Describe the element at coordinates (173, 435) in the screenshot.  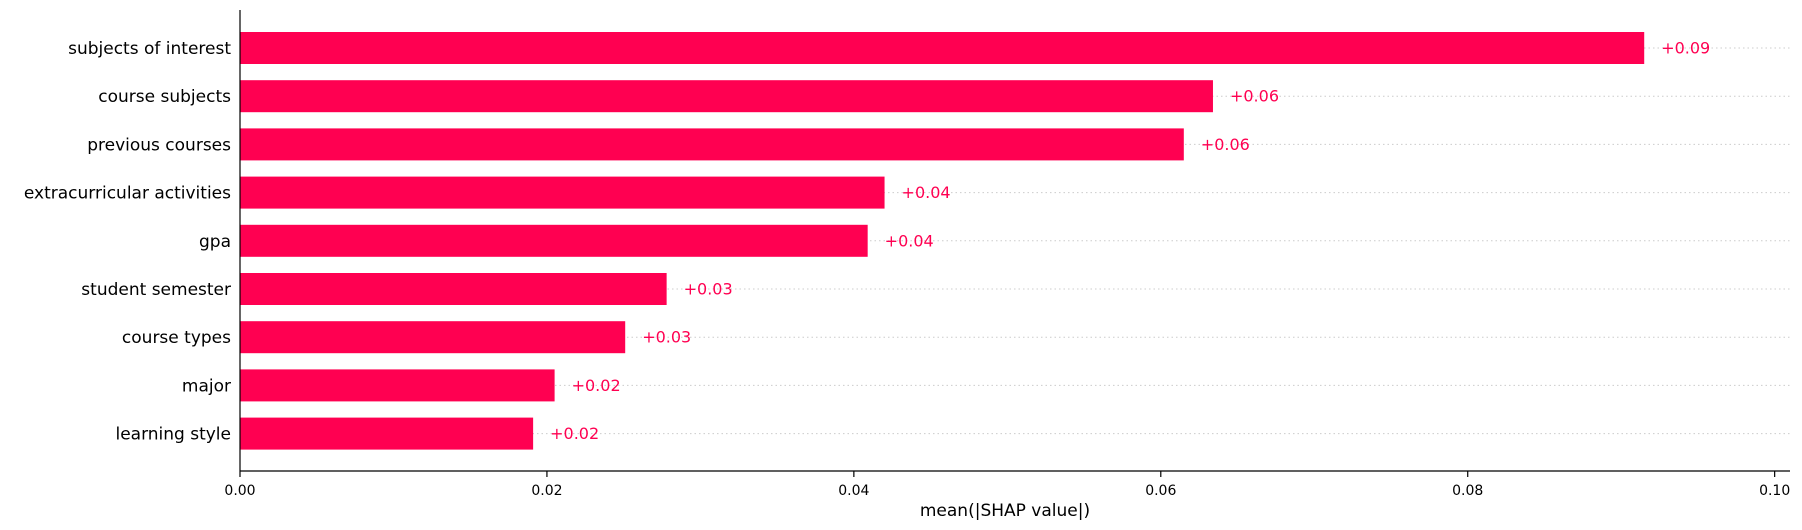
I see `category-label: learning style` at that location.